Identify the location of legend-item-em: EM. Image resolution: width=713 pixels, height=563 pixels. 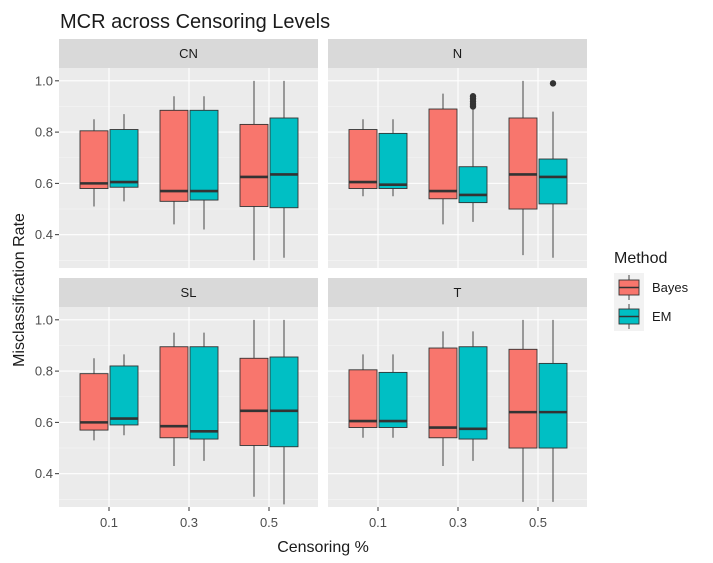
(643, 316).